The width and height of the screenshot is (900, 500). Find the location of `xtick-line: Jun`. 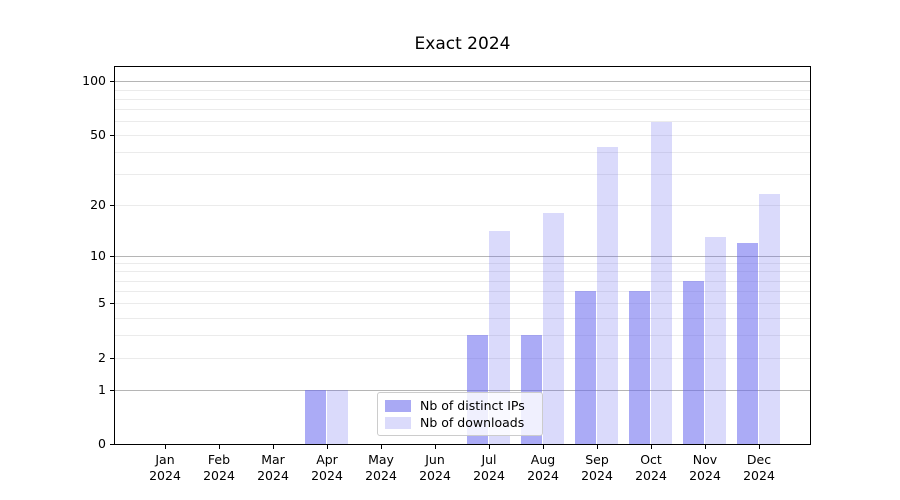

xtick-line: Jun is located at coordinates (435, 459).